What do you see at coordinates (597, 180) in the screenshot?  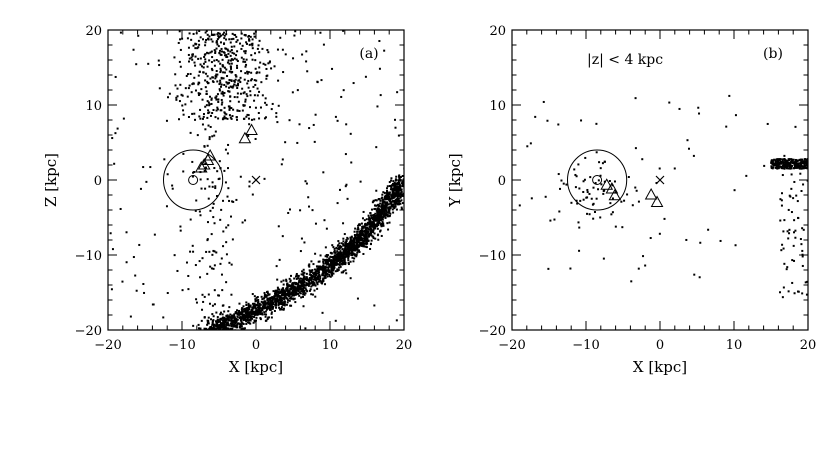 I see `orbit-circle` at bounding box center [597, 180].